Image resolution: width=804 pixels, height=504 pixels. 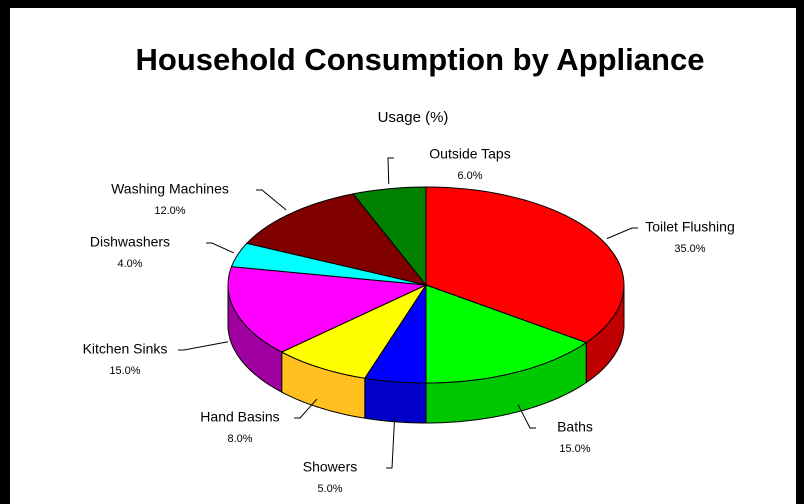 I want to click on slice-label: Dishwashers, so click(x=130, y=242).